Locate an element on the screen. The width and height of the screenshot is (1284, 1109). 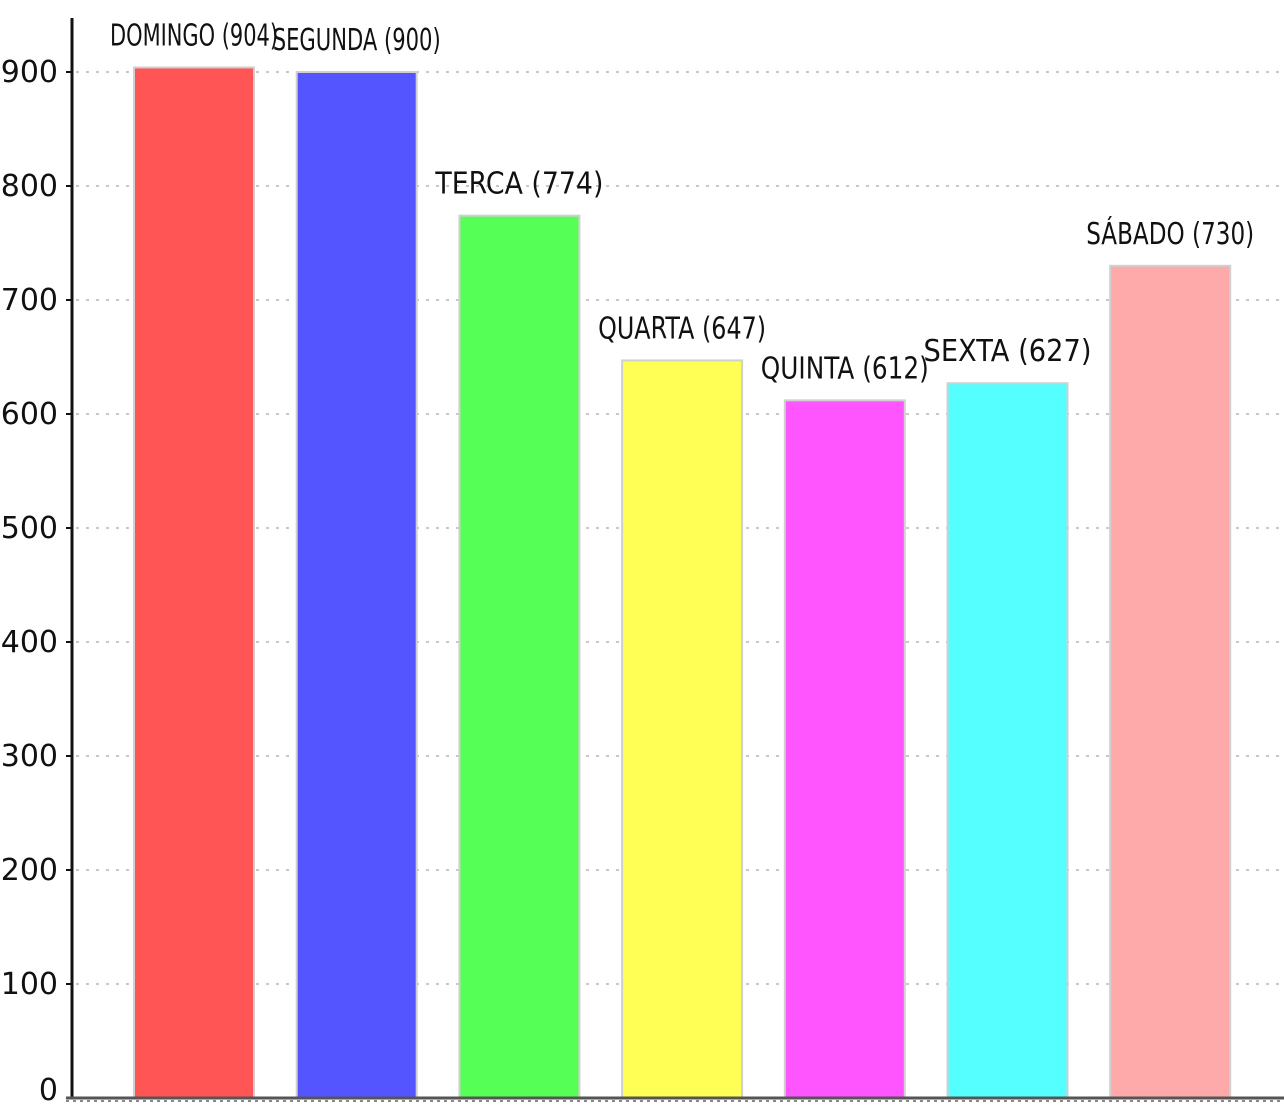
bar-sábado is located at coordinates (1170, 681).